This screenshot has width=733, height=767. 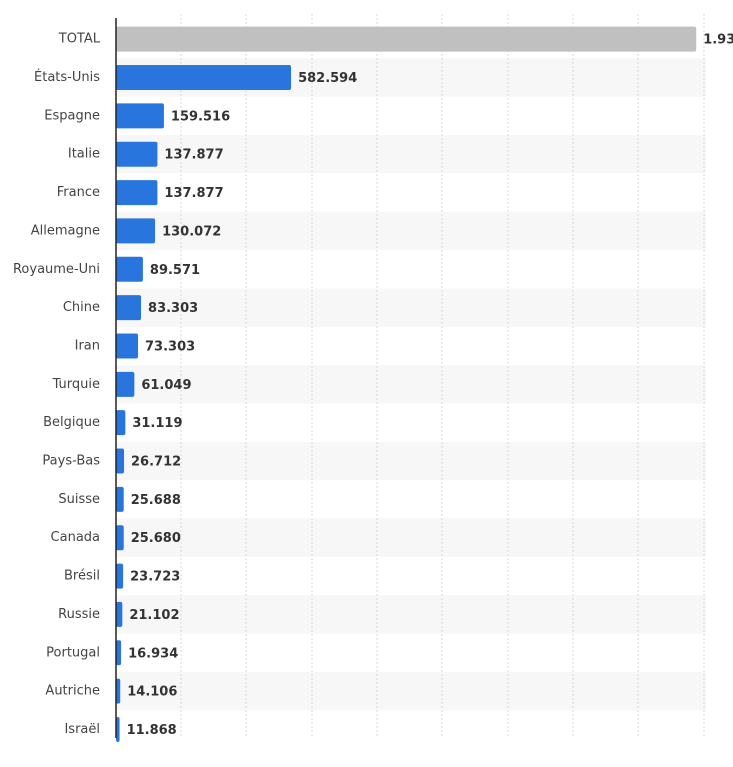 What do you see at coordinates (78, 192) in the screenshot?
I see `category-label: France` at bounding box center [78, 192].